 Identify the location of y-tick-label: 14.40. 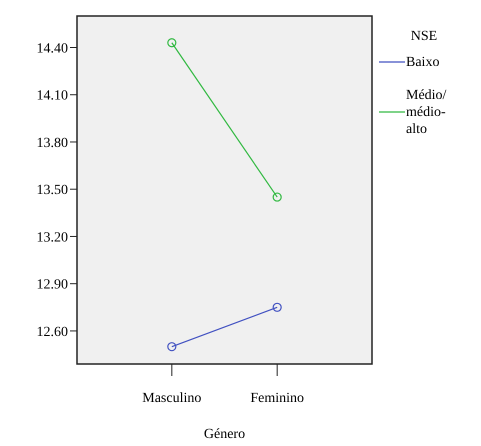
(52, 48).